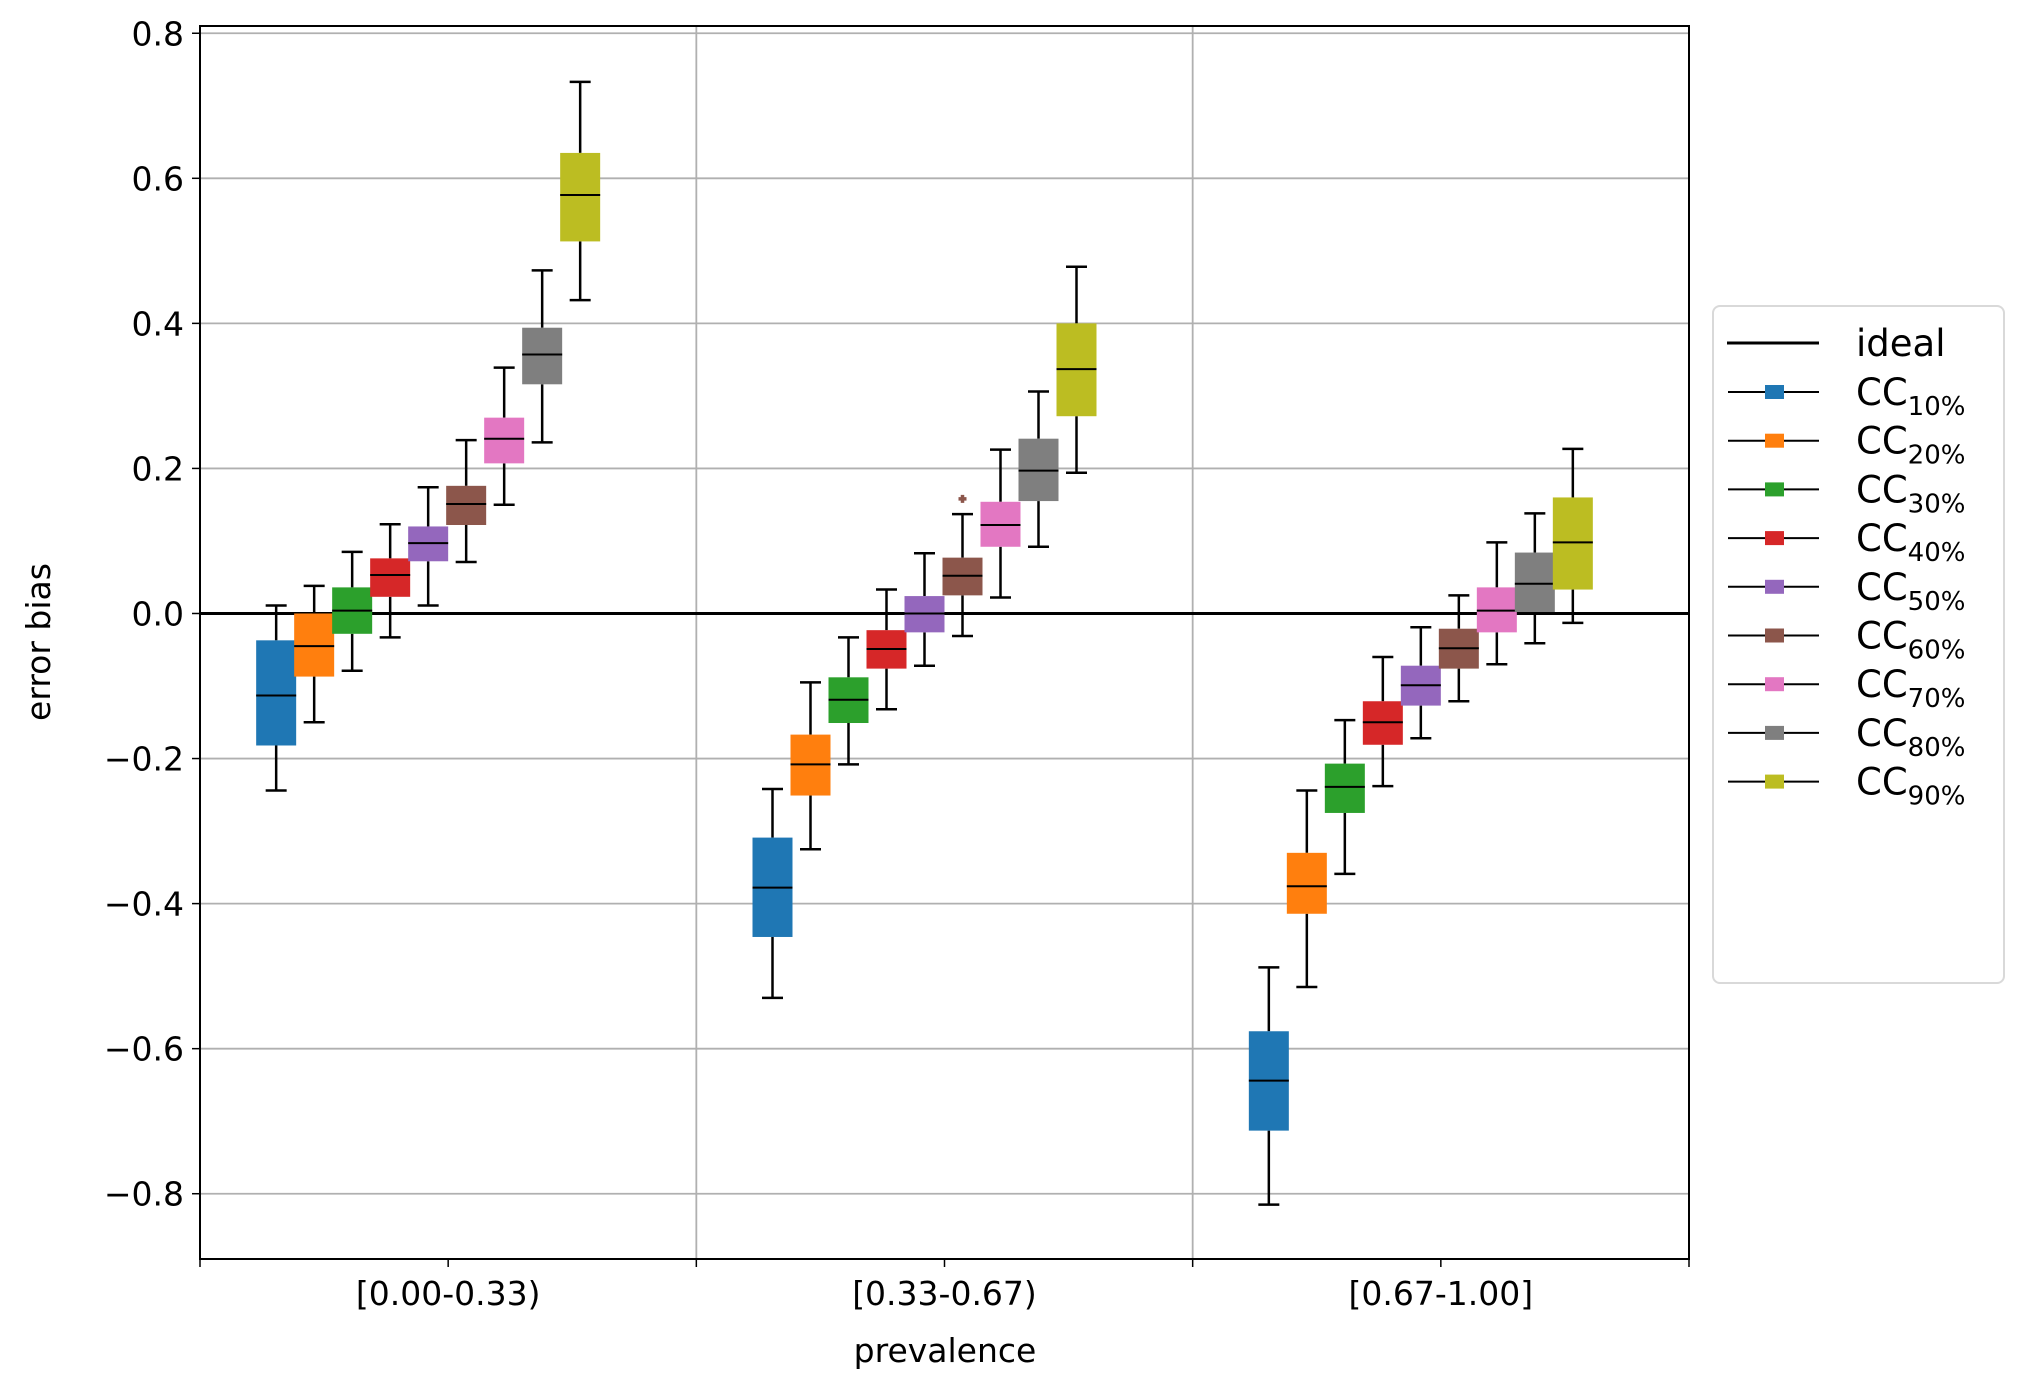 The image size is (2023, 1392). Describe the element at coordinates (1846, 737) in the screenshot. I see `legend-item-80pct: CC80%` at that location.